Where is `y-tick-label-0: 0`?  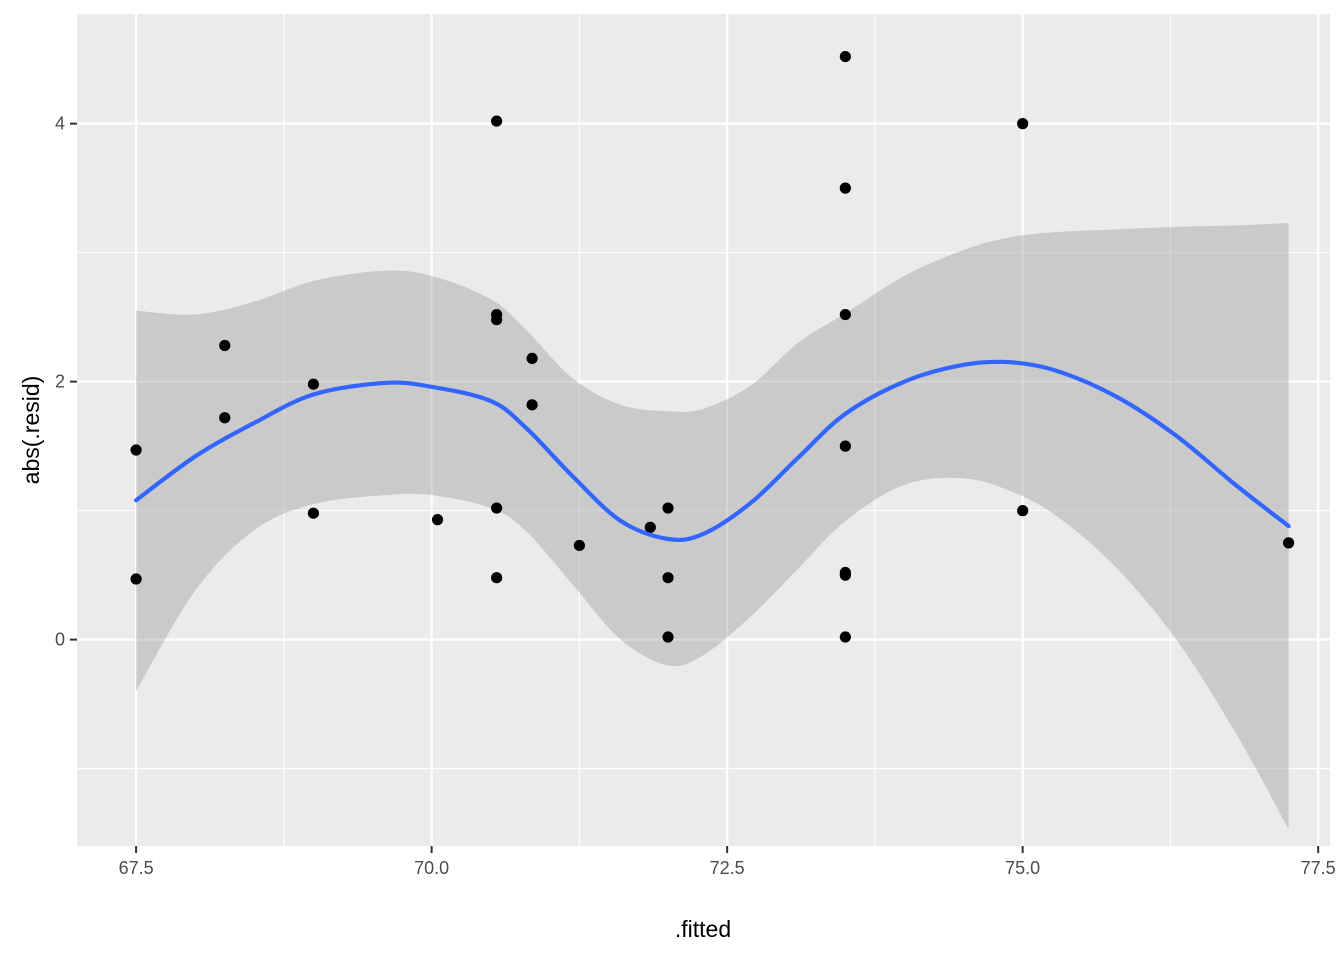 y-tick-label-0: 0 is located at coordinates (60, 640).